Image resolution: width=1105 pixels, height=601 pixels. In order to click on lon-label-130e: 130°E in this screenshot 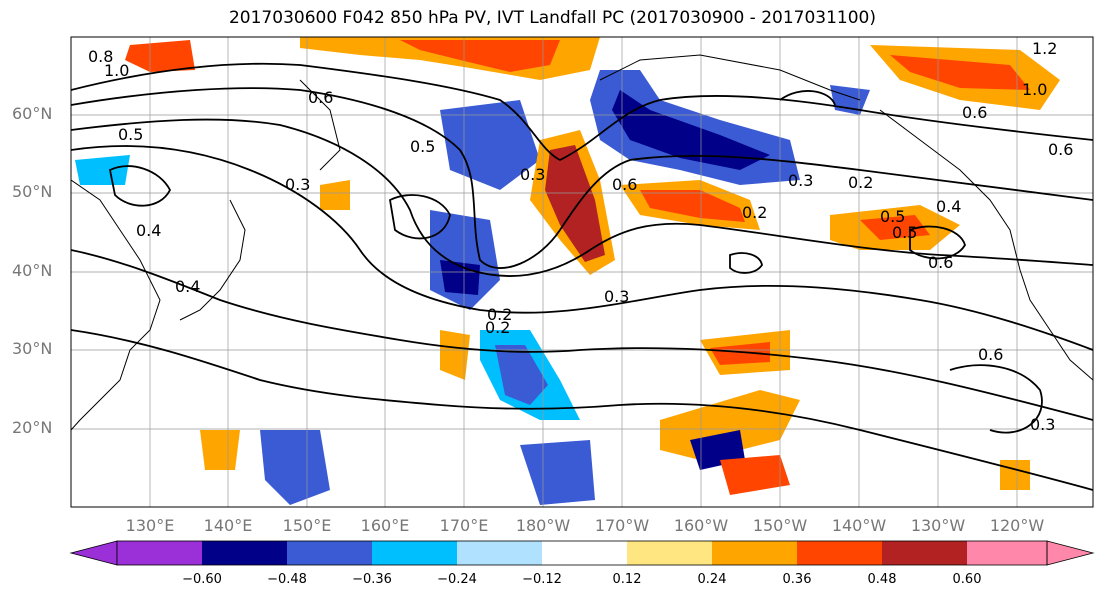, I will do `click(150, 525)`.